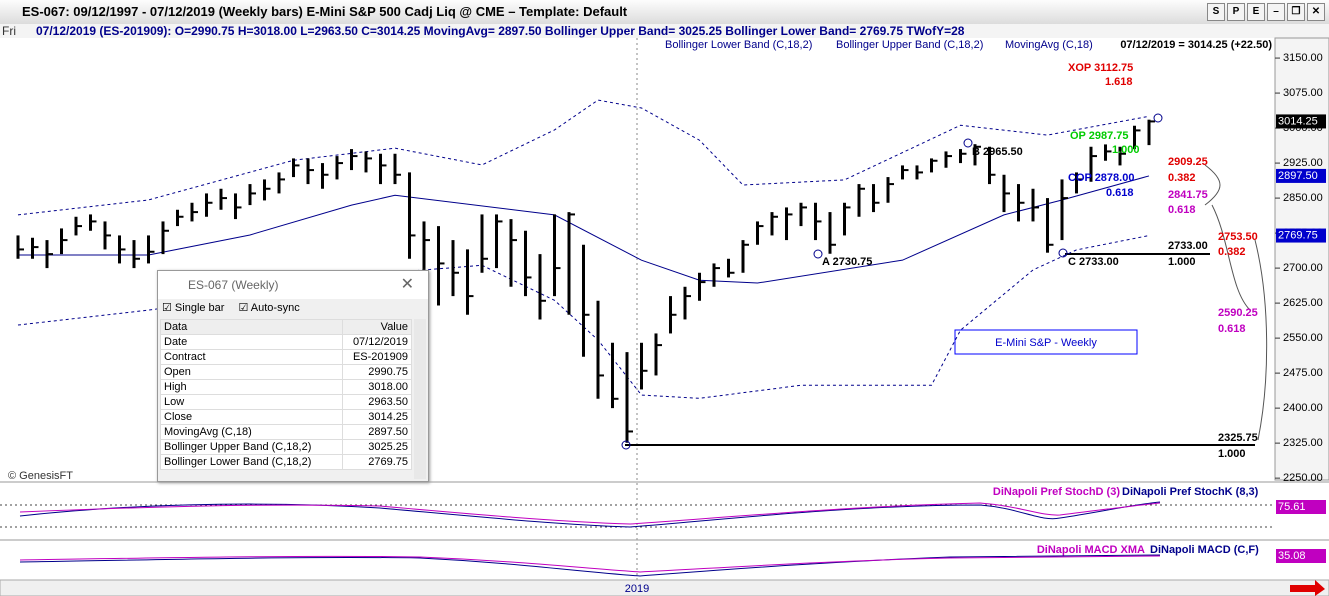  Describe the element at coordinates (9, 31) in the screenshot. I see `day: Fri` at that location.